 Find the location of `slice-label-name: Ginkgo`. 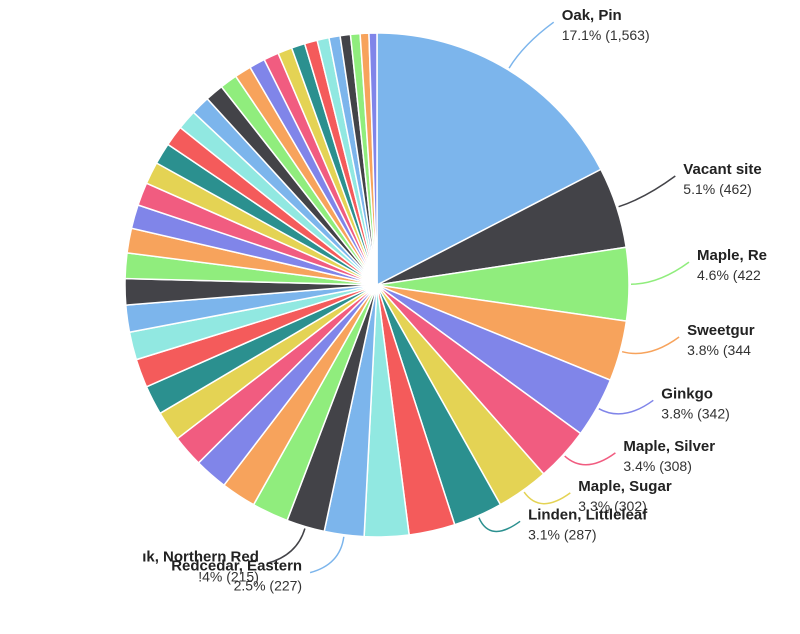

slice-label-name: Ginkgo is located at coordinates (687, 393).